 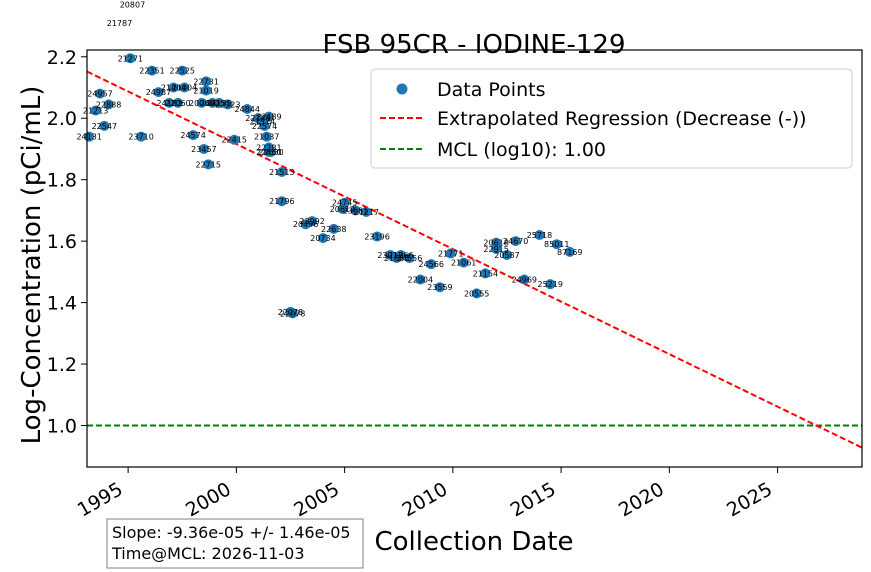 What do you see at coordinates (533, 499) in the screenshot?
I see `x-tick-label: 2015` at bounding box center [533, 499].